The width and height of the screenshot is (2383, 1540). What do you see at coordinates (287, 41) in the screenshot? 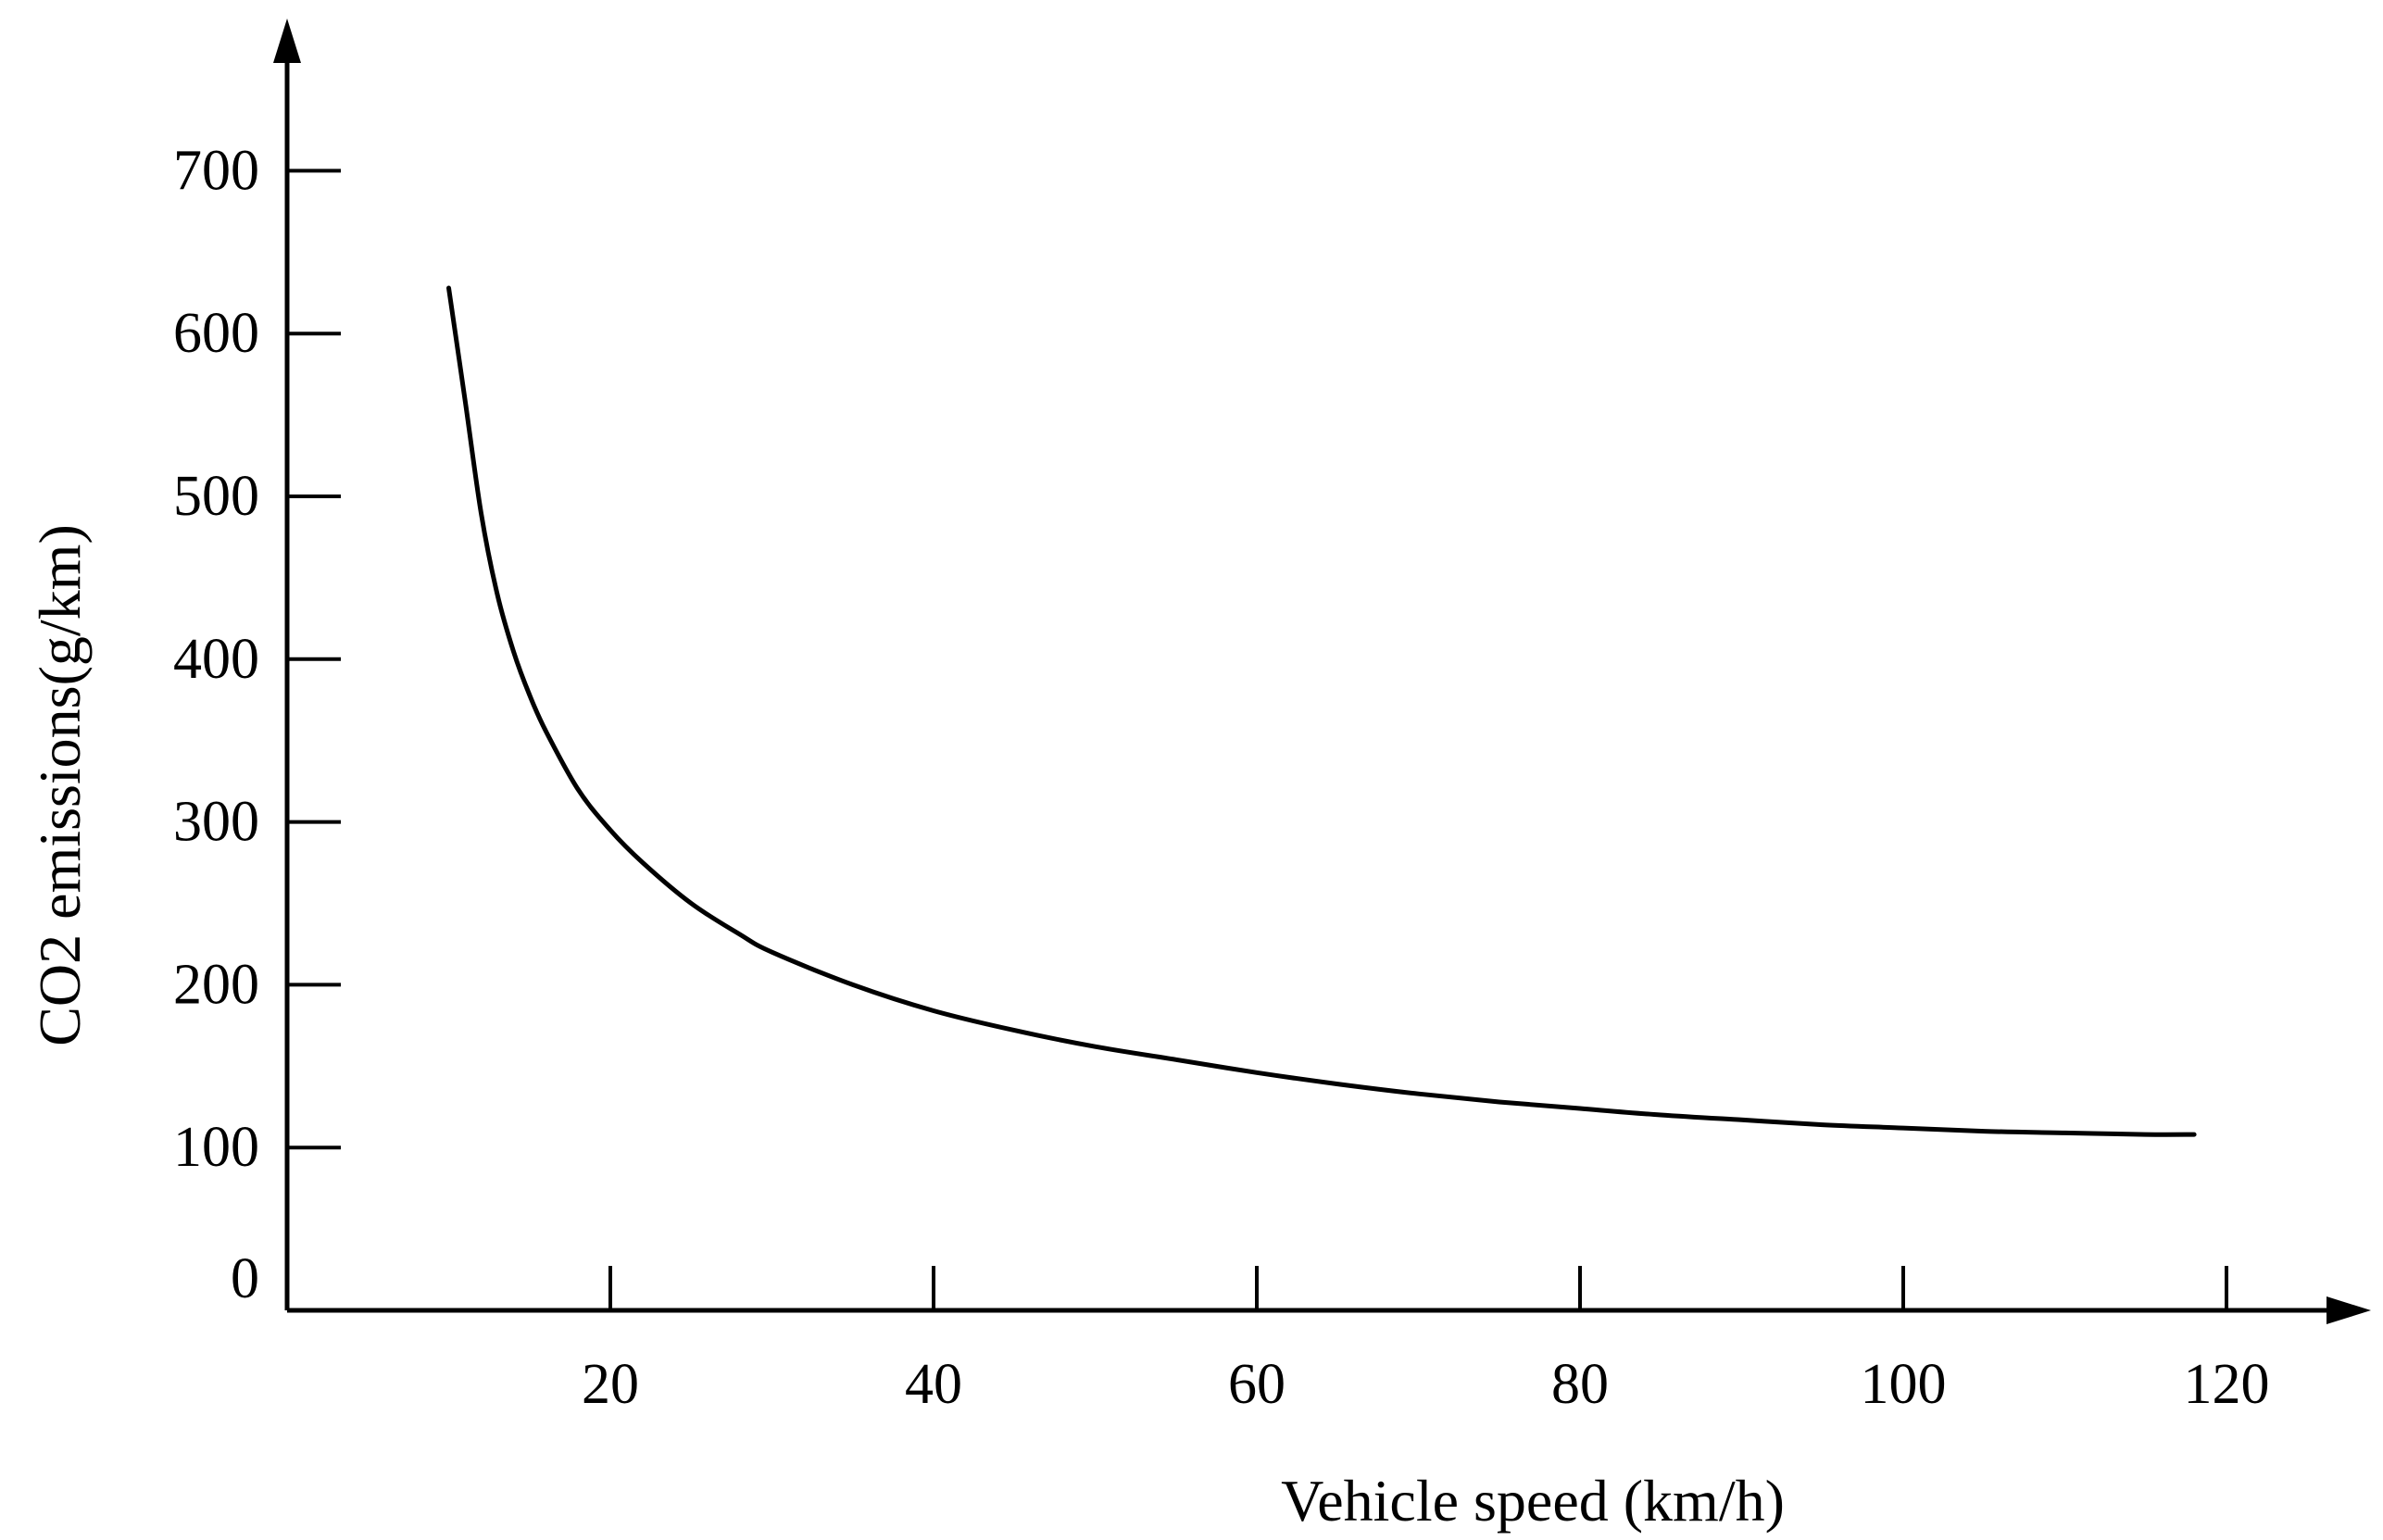
I see `y-axis-arrow` at bounding box center [287, 41].